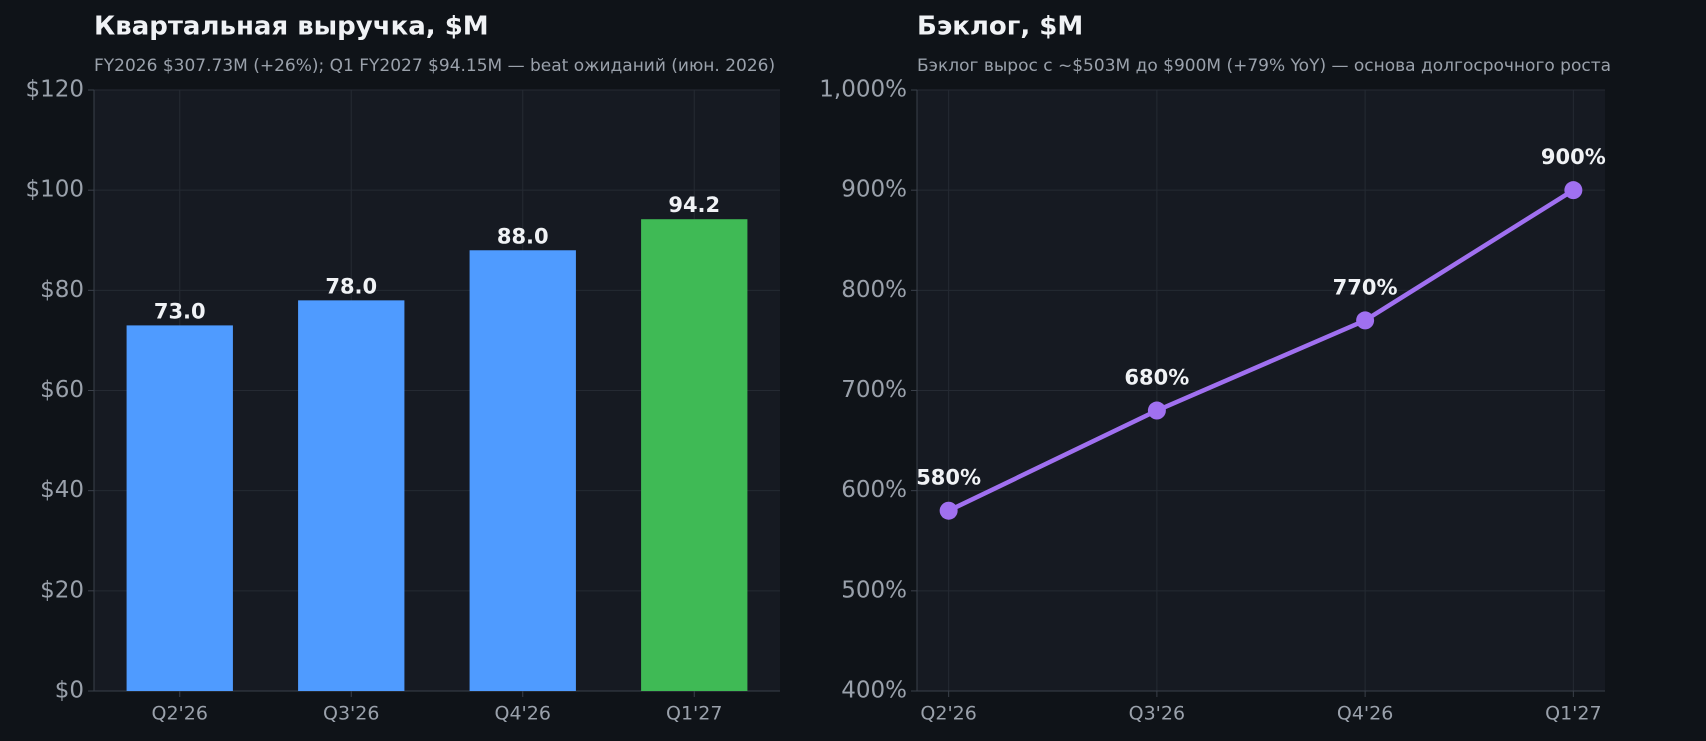 The image size is (1706, 741). Describe the element at coordinates (351, 286) in the screenshot. I see `value-label: 78.0` at that location.